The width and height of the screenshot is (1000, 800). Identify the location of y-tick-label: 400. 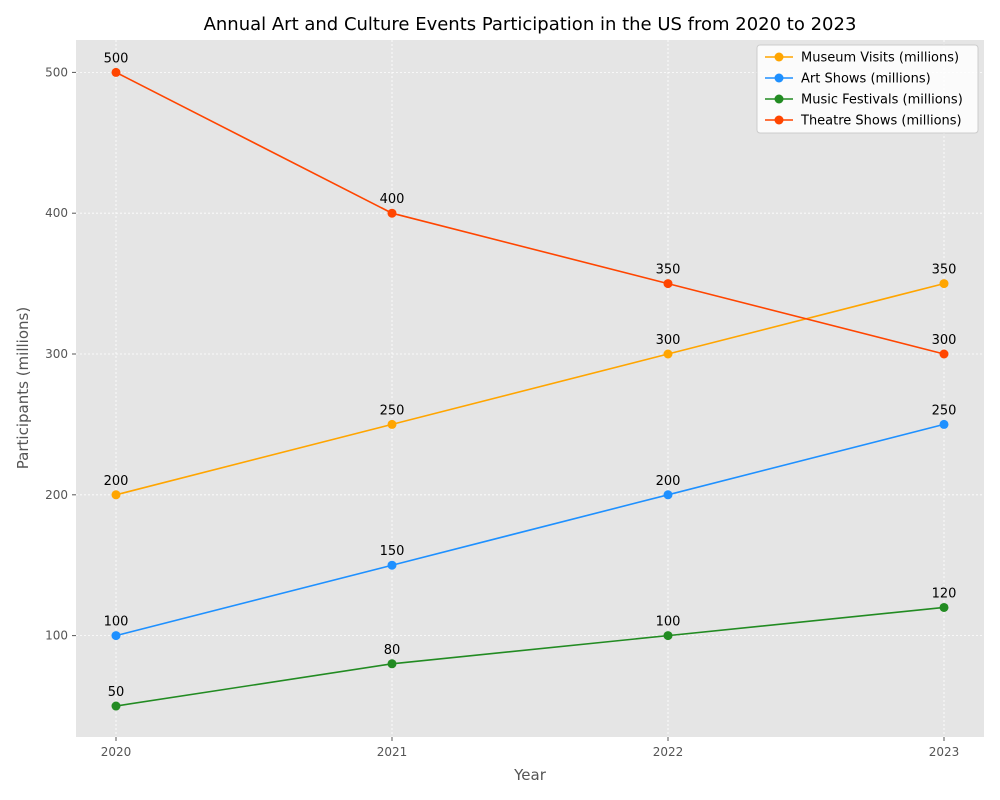
(56, 213).